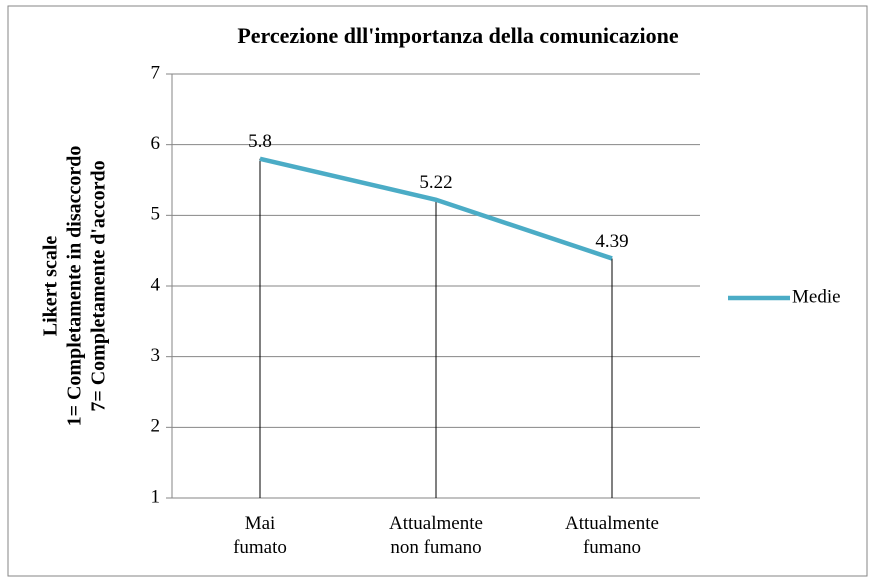 This screenshot has height=581, width=876. I want to click on y-tick-label: 6, so click(156, 143).